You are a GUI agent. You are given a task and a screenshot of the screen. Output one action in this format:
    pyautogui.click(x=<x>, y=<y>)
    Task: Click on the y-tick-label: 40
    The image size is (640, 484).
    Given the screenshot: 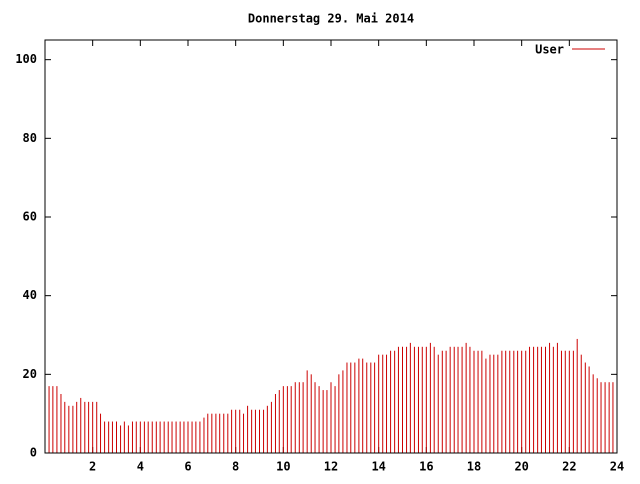 What is the action you would take?
    pyautogui.click(x=30, y=295)
    